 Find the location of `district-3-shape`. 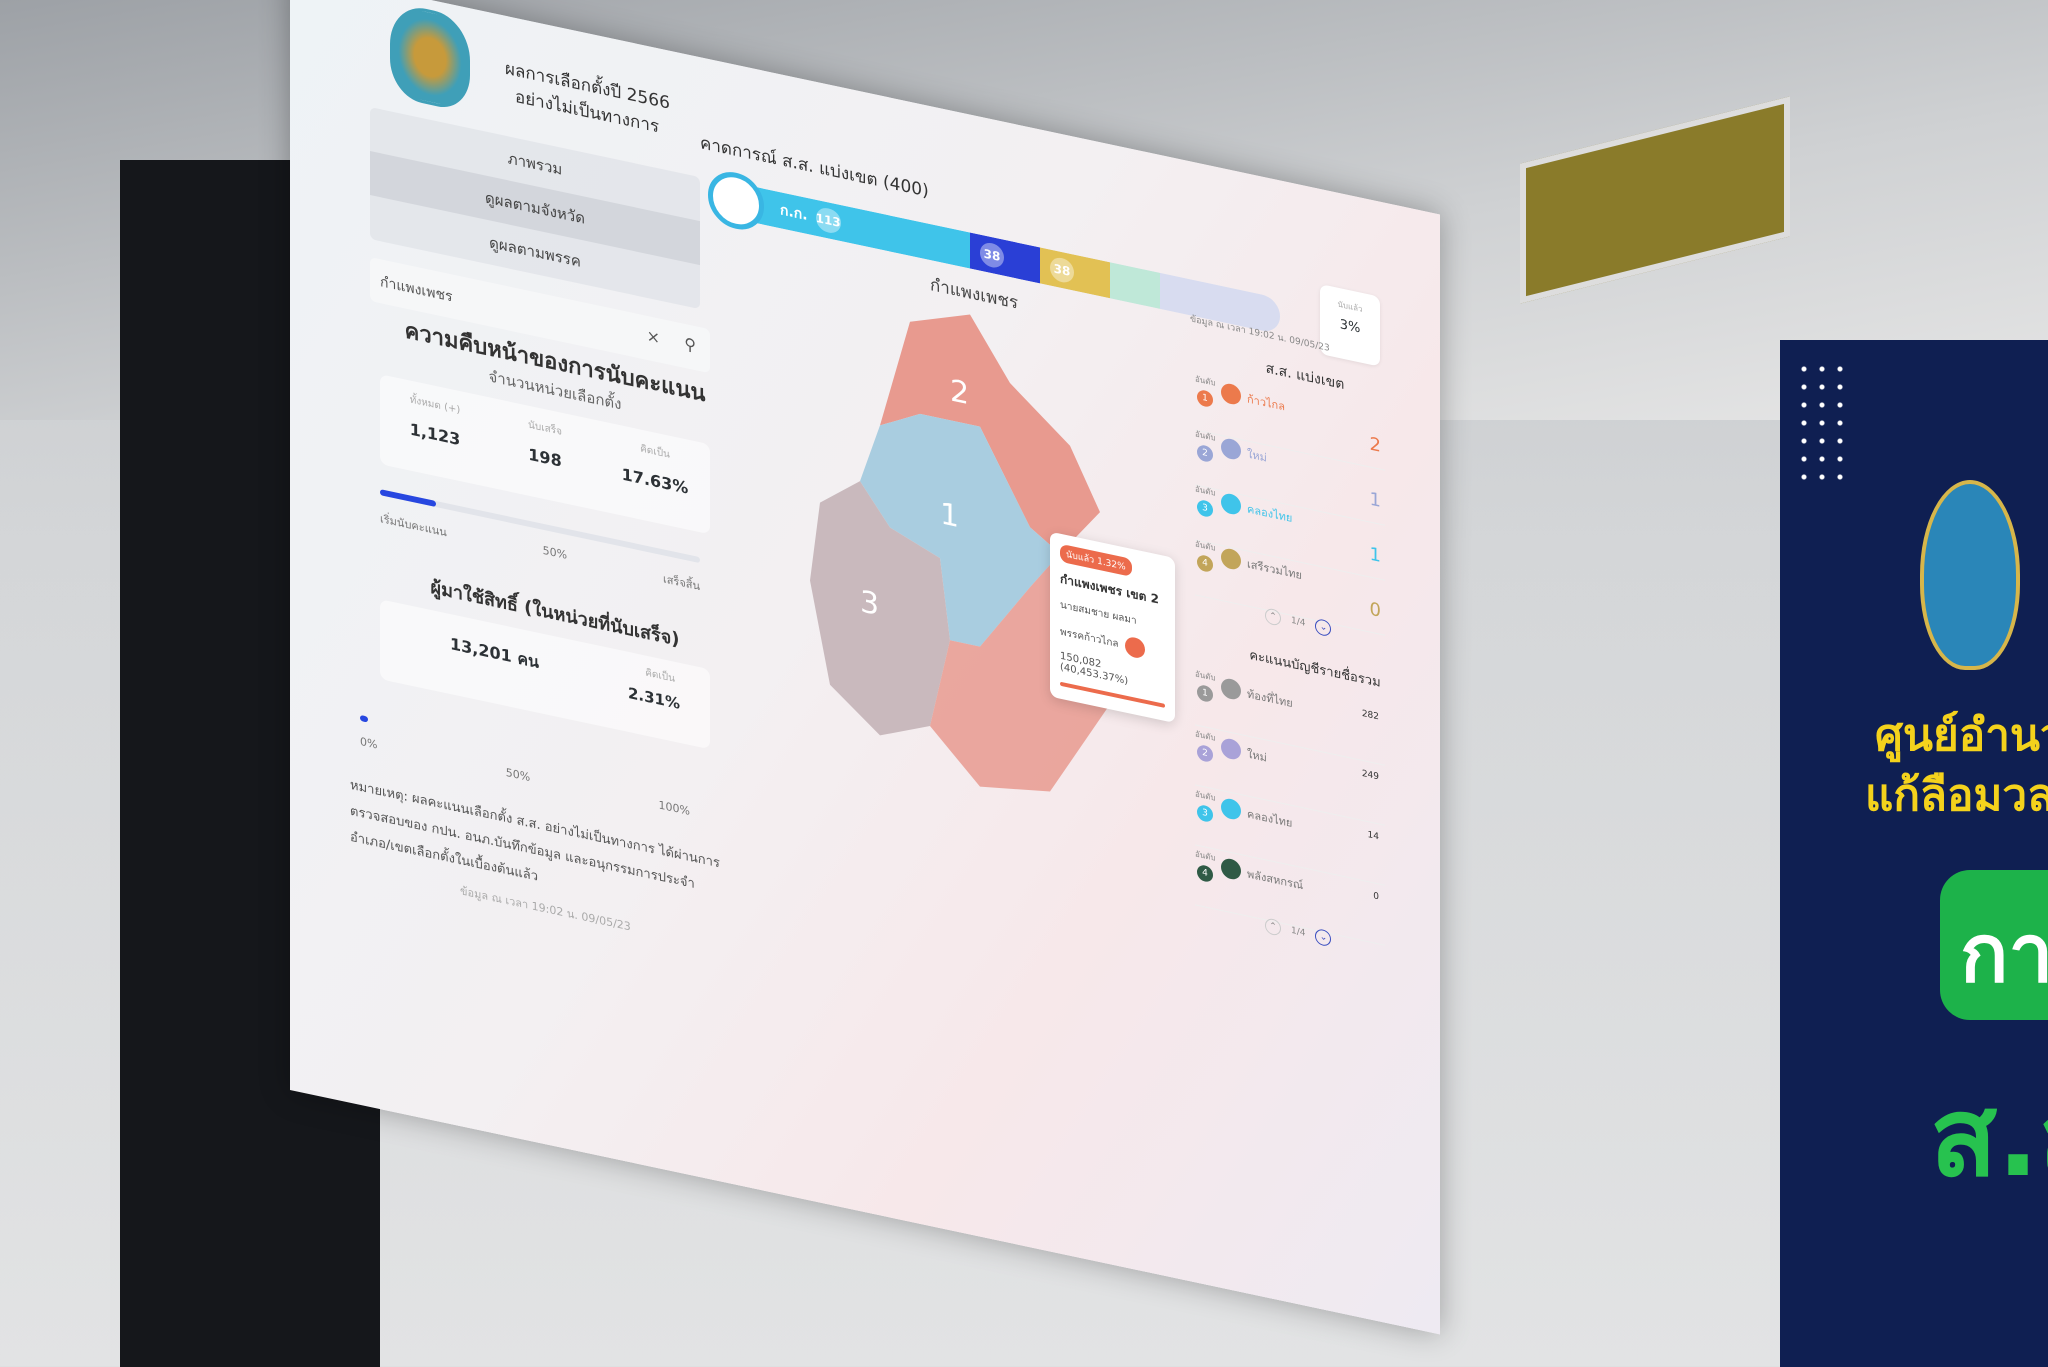

district-3-shape is located at coordinates (880, 611).